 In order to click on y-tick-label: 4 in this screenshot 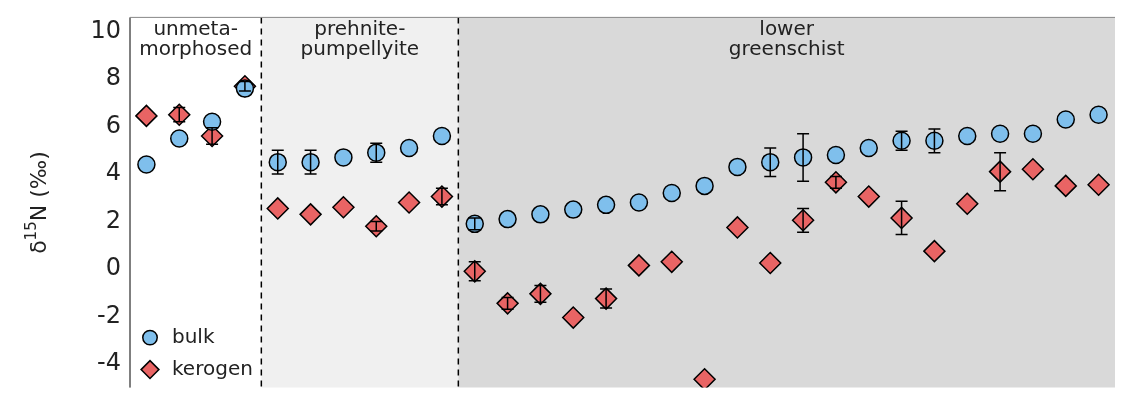, I will do `click(113, 172)`.